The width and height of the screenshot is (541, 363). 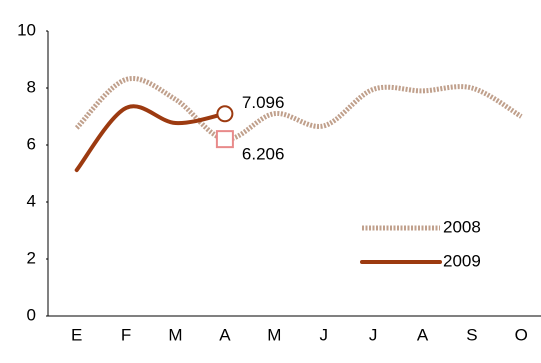 What do you see at coordinates (263, 154) in the screenshot?
I see `data-label: 6.206` at bounding box center [263, 154].